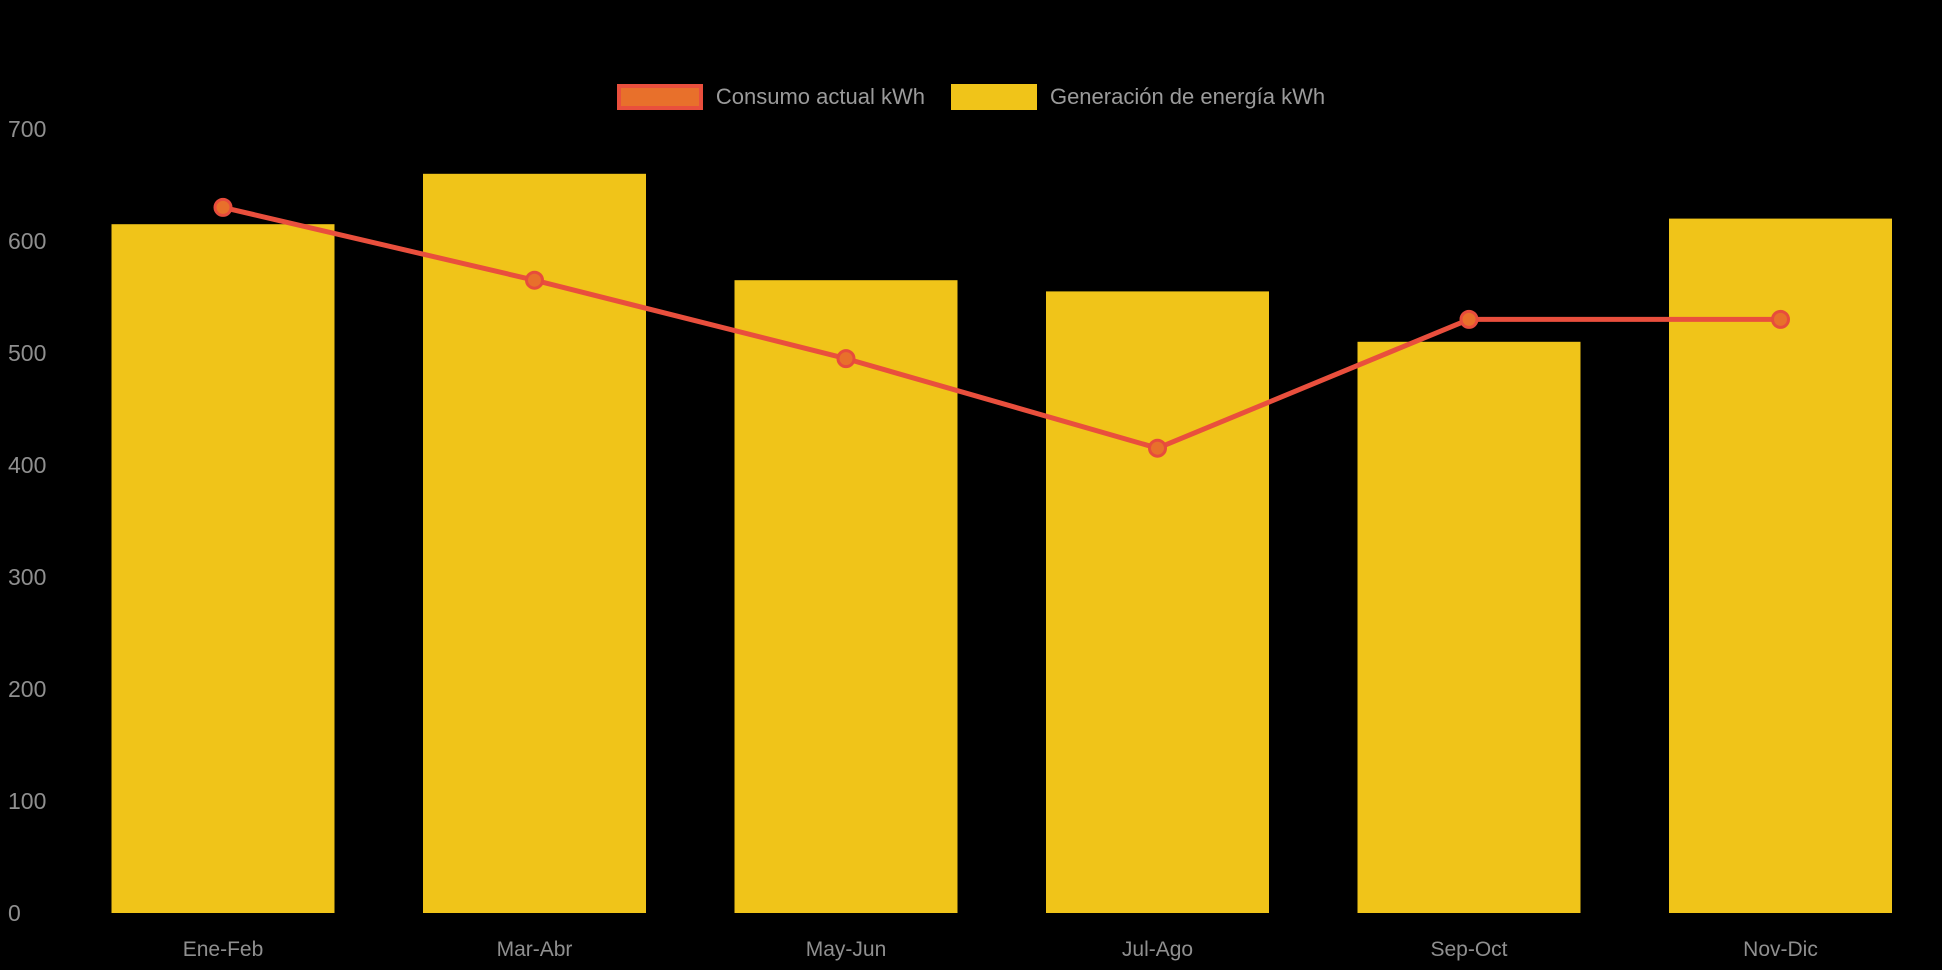 This screenshot has height=970, width=1942. What do you see at coordinates (534, 280) in the screenshot?
I see `point-consumo-Mar-Abr` at bounding box center [534, 280].